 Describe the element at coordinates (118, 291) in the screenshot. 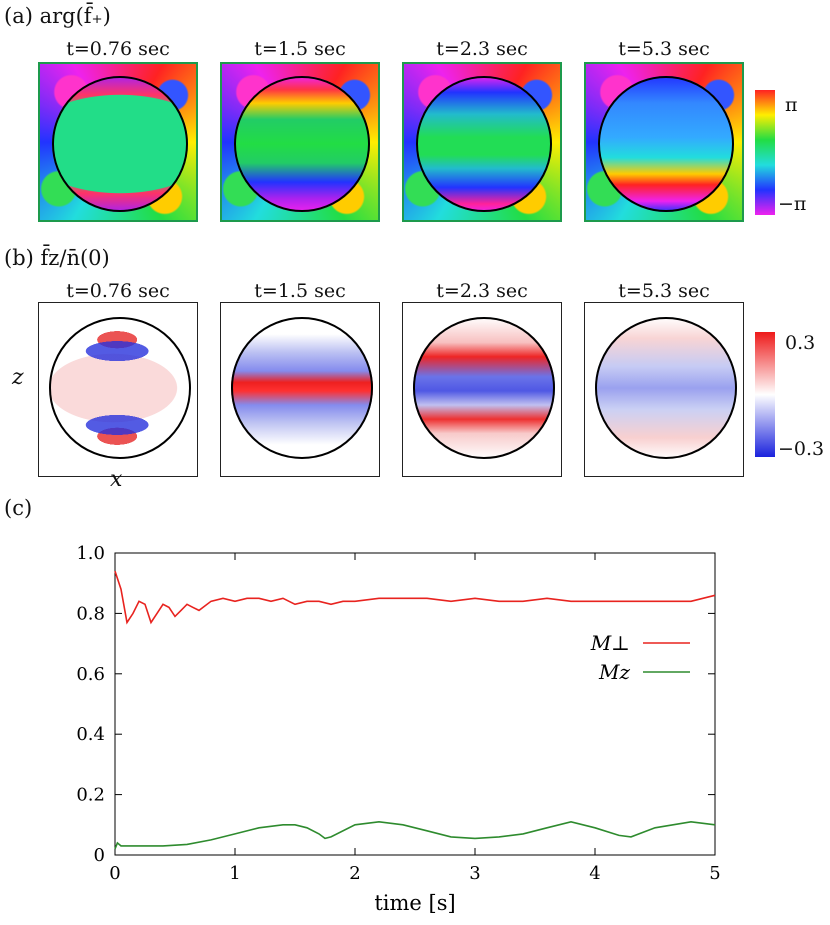

I see `panel-b-title-1: t=0.76 sec` at that location.